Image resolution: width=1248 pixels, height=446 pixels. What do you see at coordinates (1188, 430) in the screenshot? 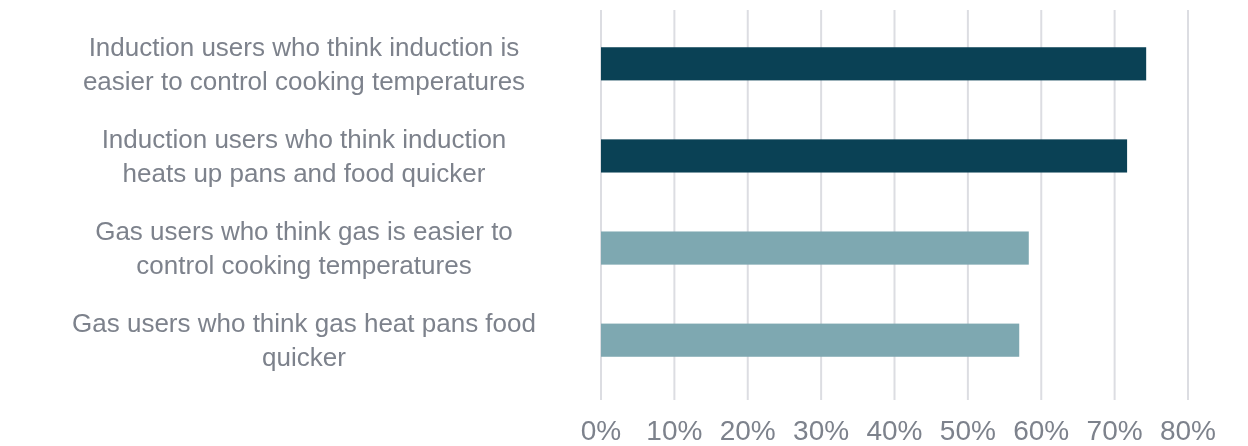
I see `x-tick-label: 80%` at bounding box center [1188, 430].